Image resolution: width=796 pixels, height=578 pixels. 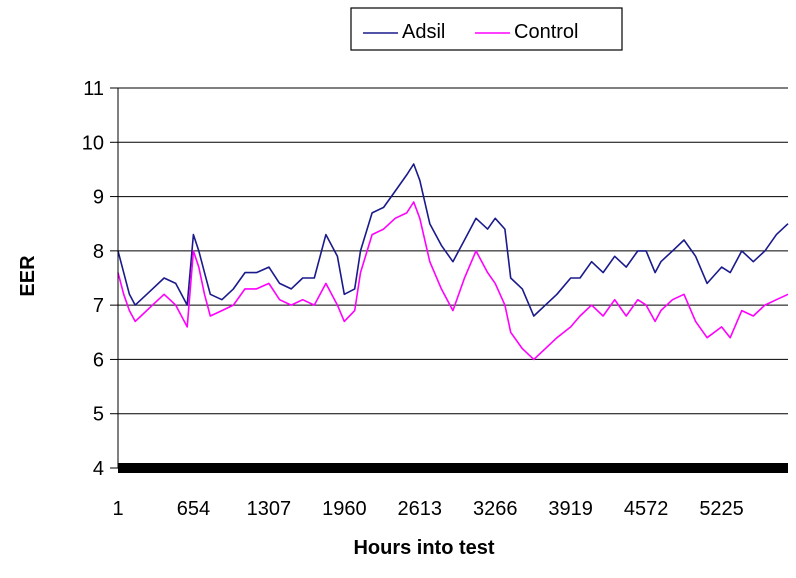 I want to click on x-tick-label: 1960, so click(x=344, y=509).